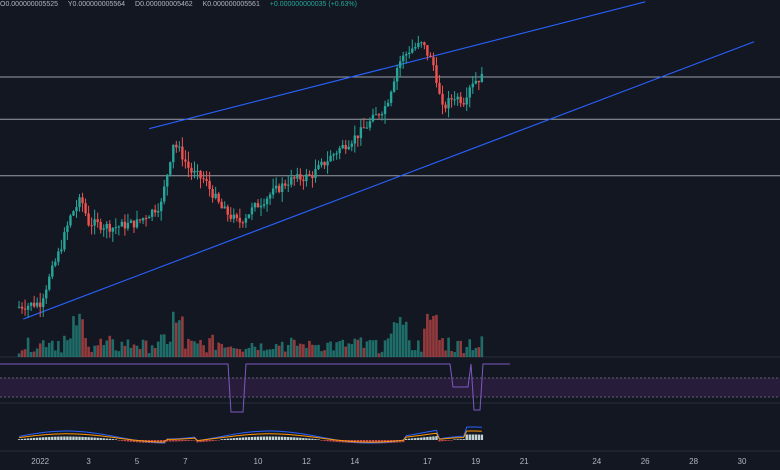  What do you see at coordinates (693, 461) in the screenshot?
I see `x-axis-tick-label: 28` at bounding box center [693, 461].